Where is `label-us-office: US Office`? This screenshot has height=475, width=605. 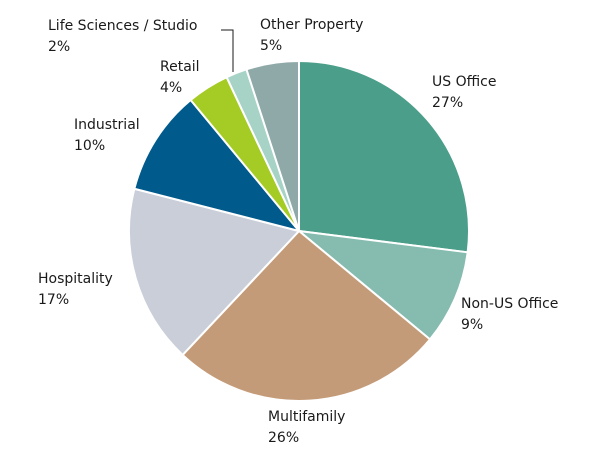 label-us-office: US Office is located at coordinates (464, 82).